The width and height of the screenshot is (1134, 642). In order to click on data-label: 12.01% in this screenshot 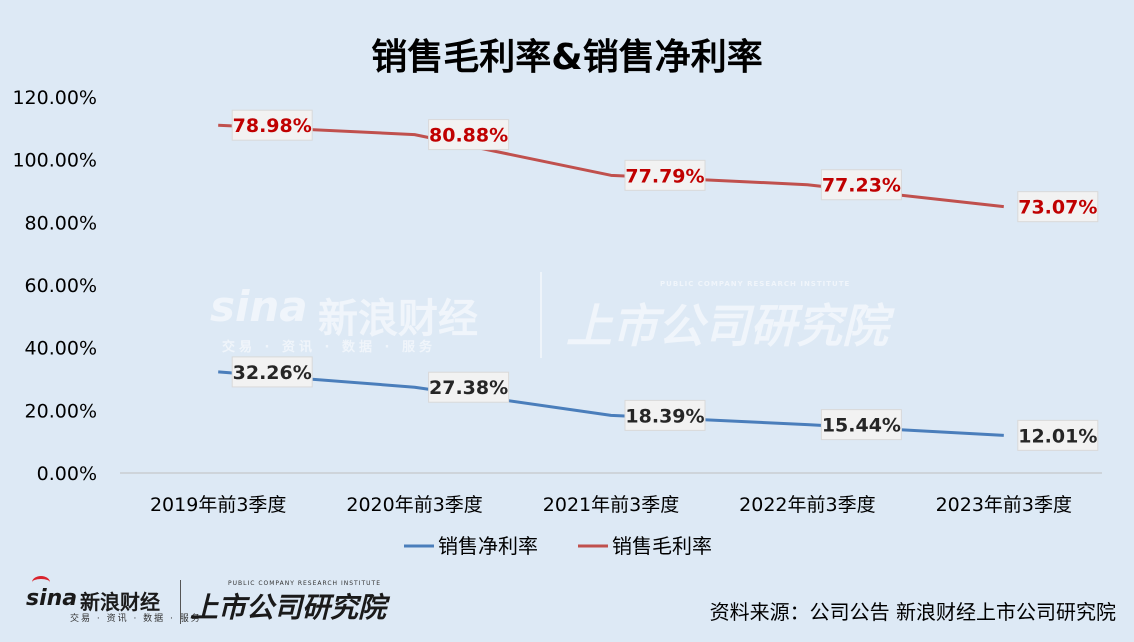, I will do `click(1057, 436)`.